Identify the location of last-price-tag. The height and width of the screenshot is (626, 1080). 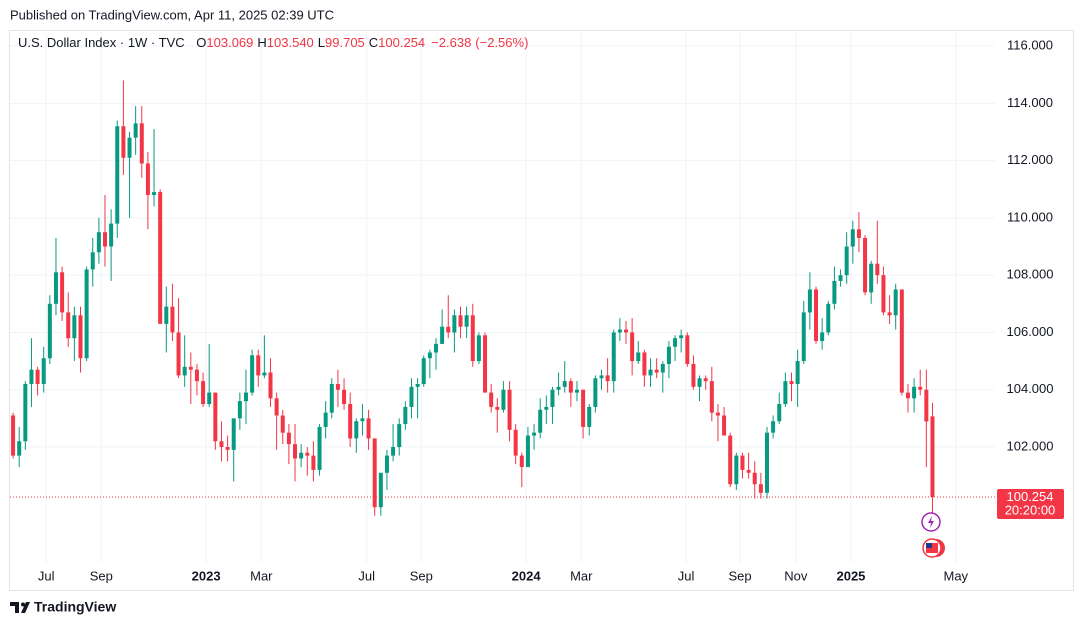
(1030, 504).